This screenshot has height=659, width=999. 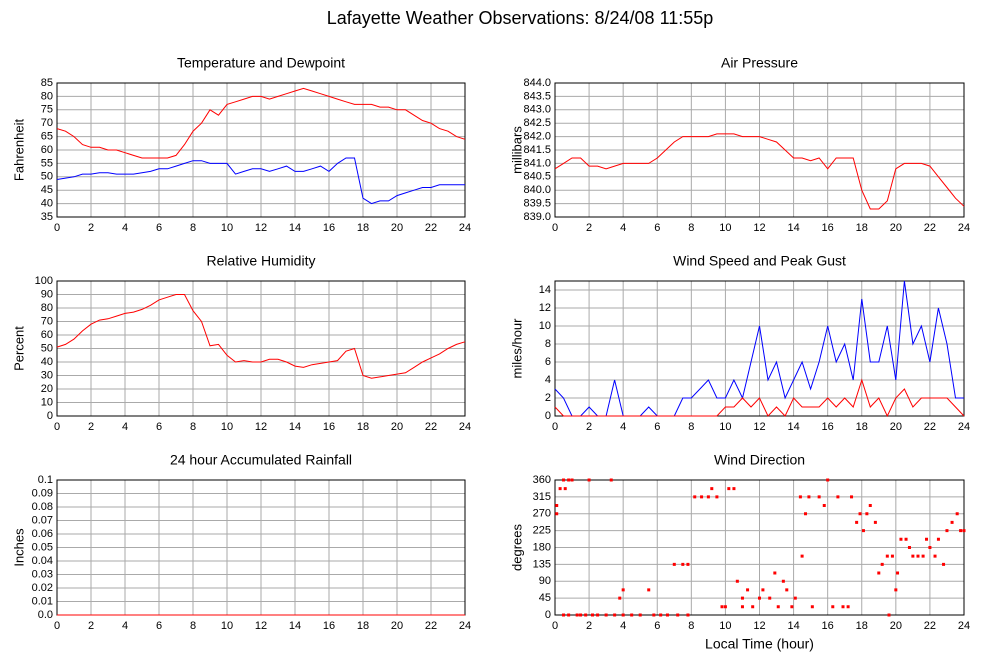 I want to click on y-tick-label: 4, so click(x=548, y=380).